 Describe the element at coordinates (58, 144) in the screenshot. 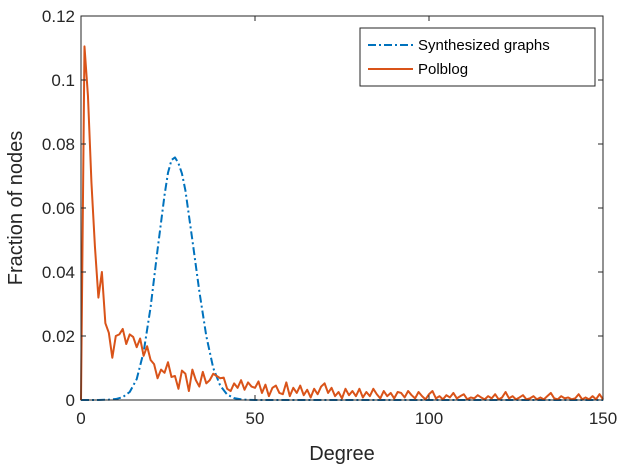

I see `y-tick-label: 0.08` at that location.